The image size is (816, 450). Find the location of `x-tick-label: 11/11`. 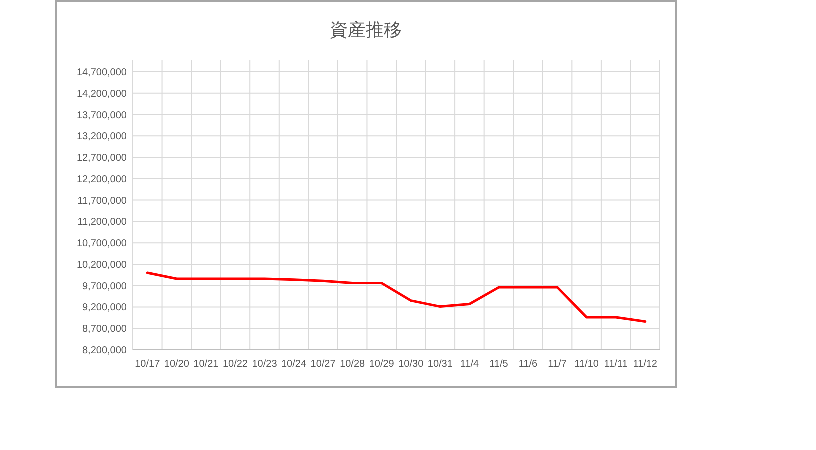

x-tick-label: 11/11 is located at coordinates (616, 364).